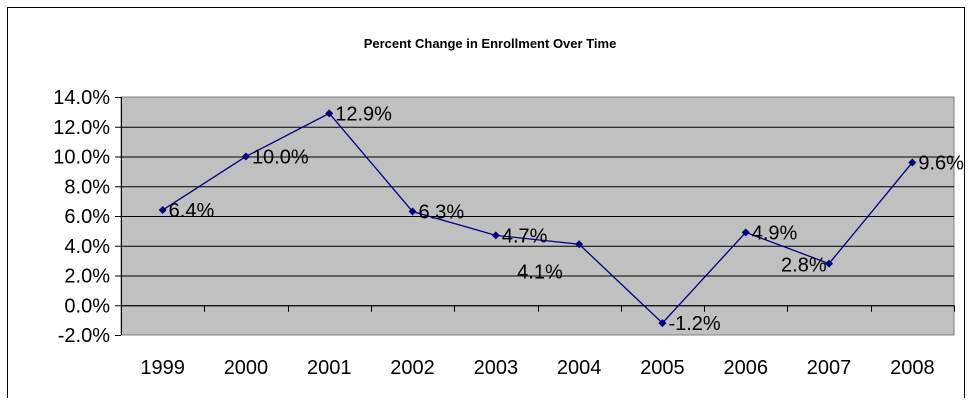 The height and width of the screenshot is (403, 972). I want to click on data-label: 6.4%, so click(192, 211).